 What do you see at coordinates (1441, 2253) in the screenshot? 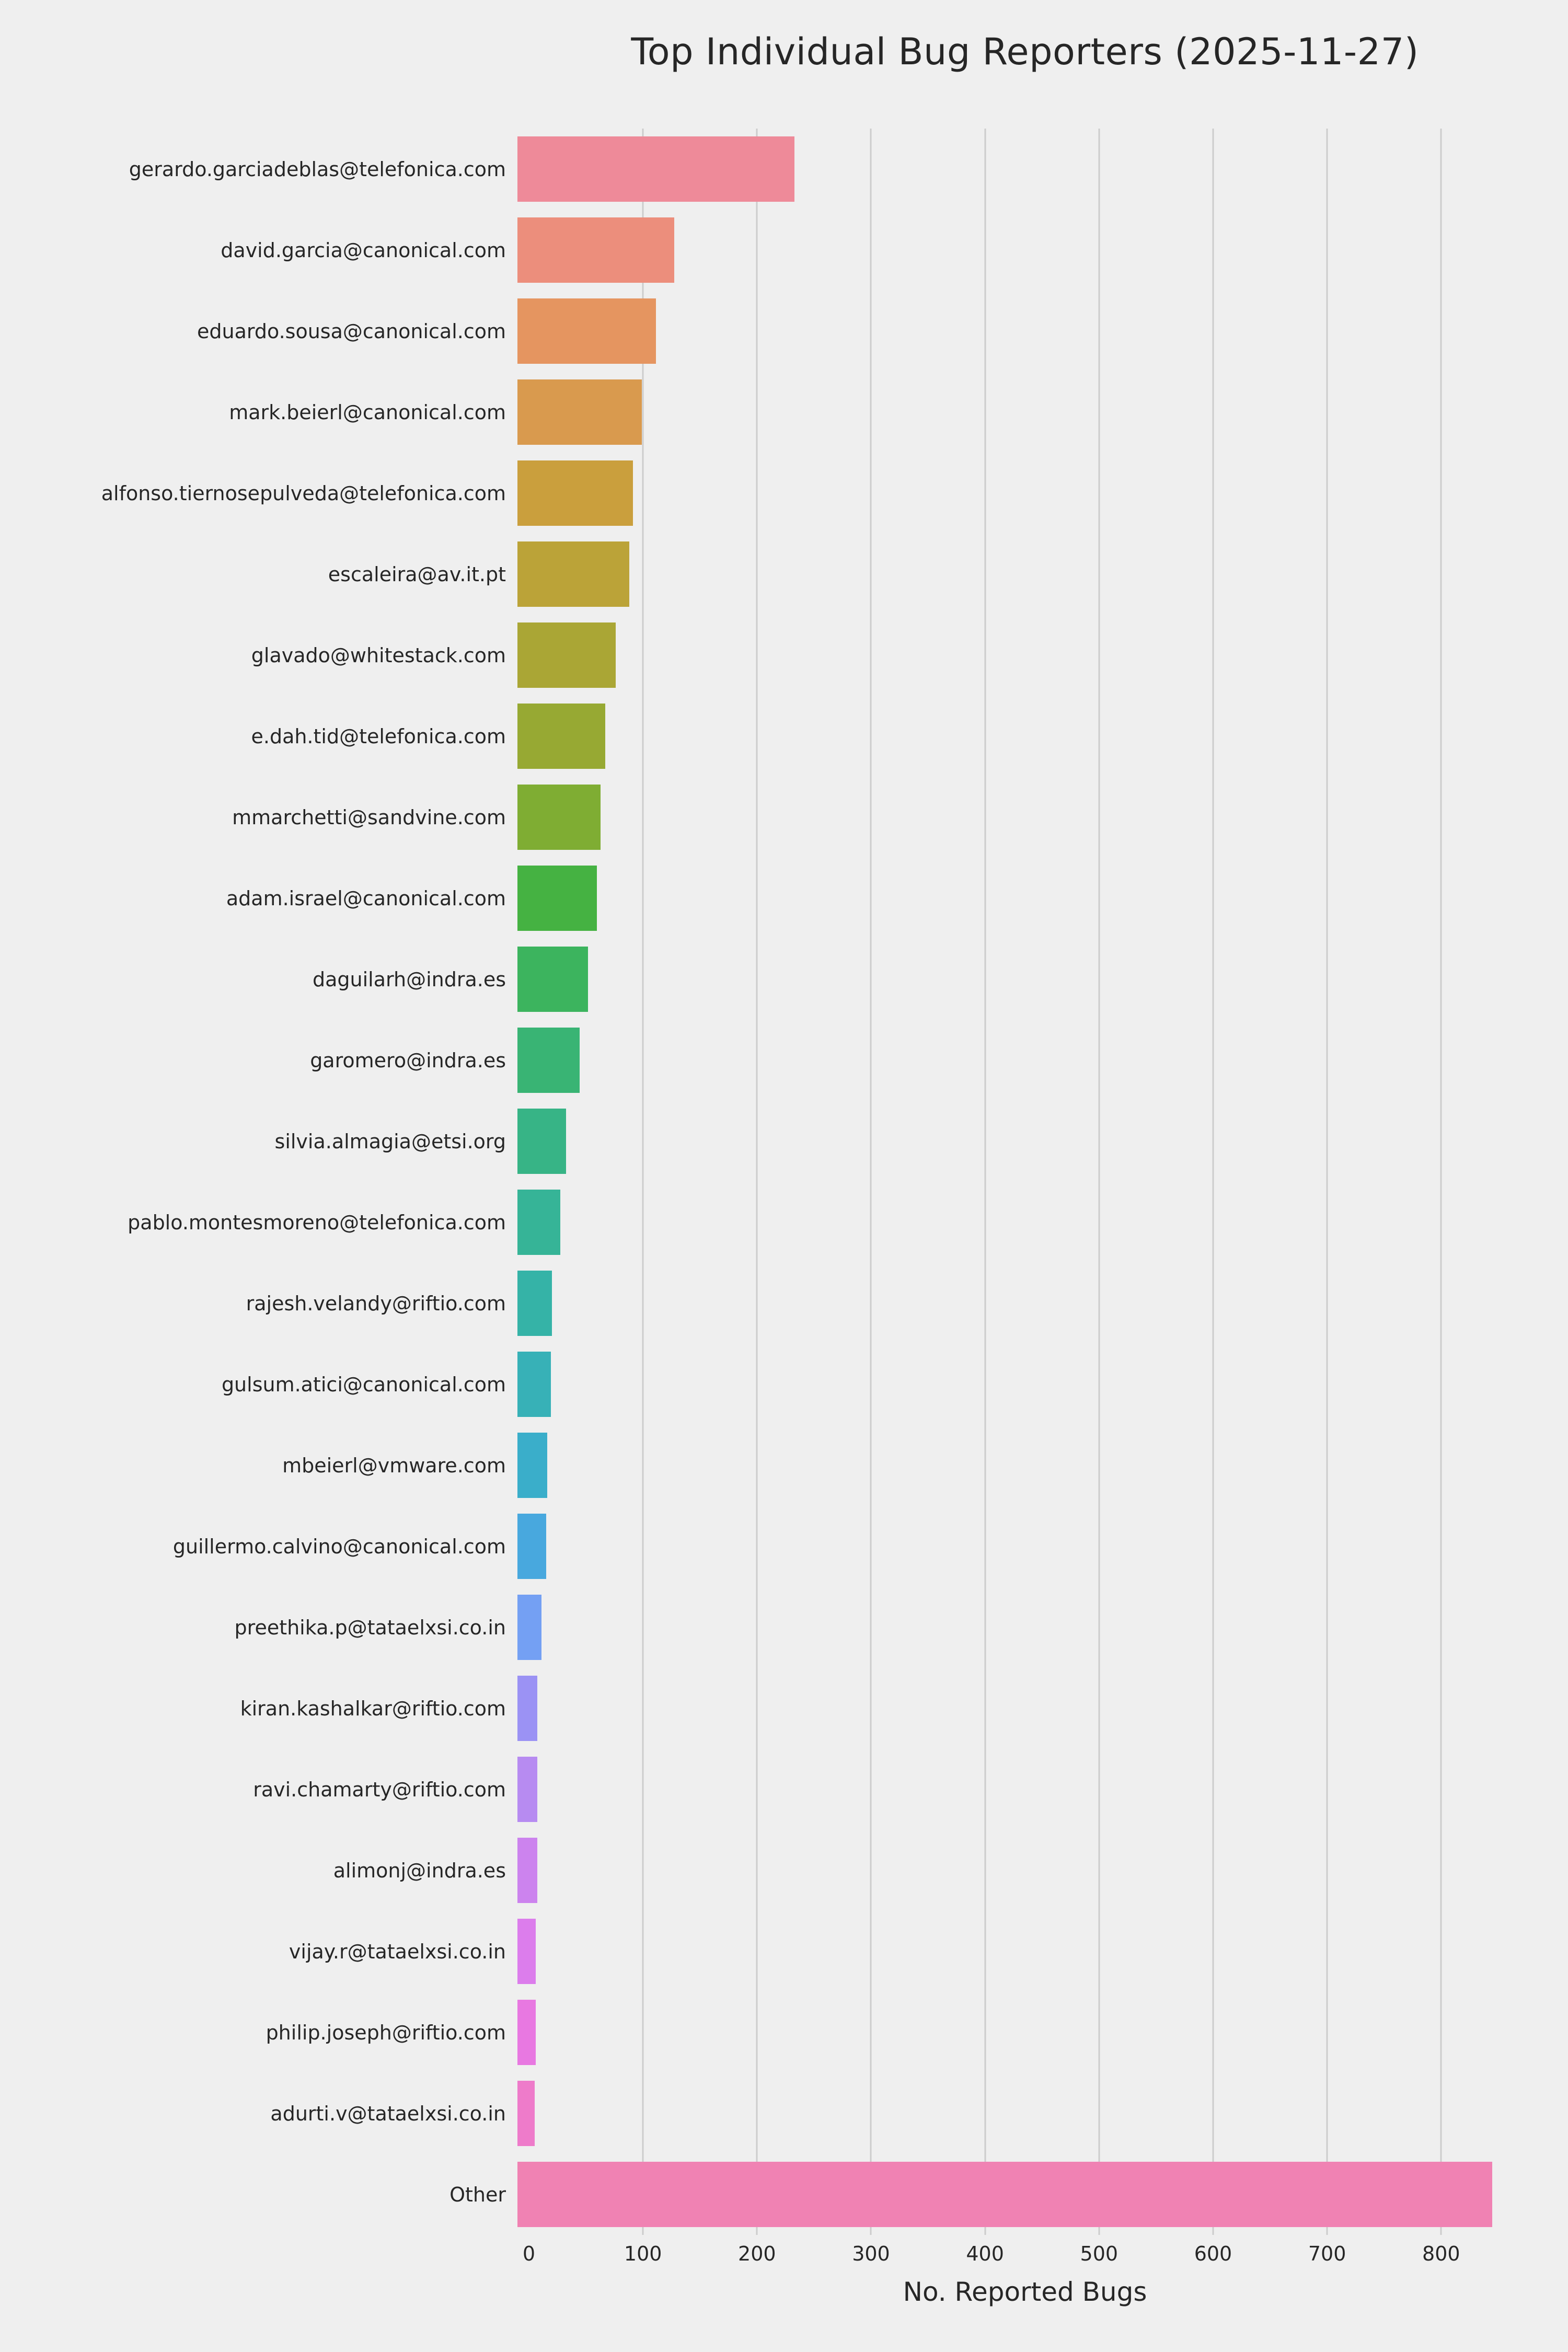
I see `x-tick-label: 800` at bounding box center [1441, 2253].